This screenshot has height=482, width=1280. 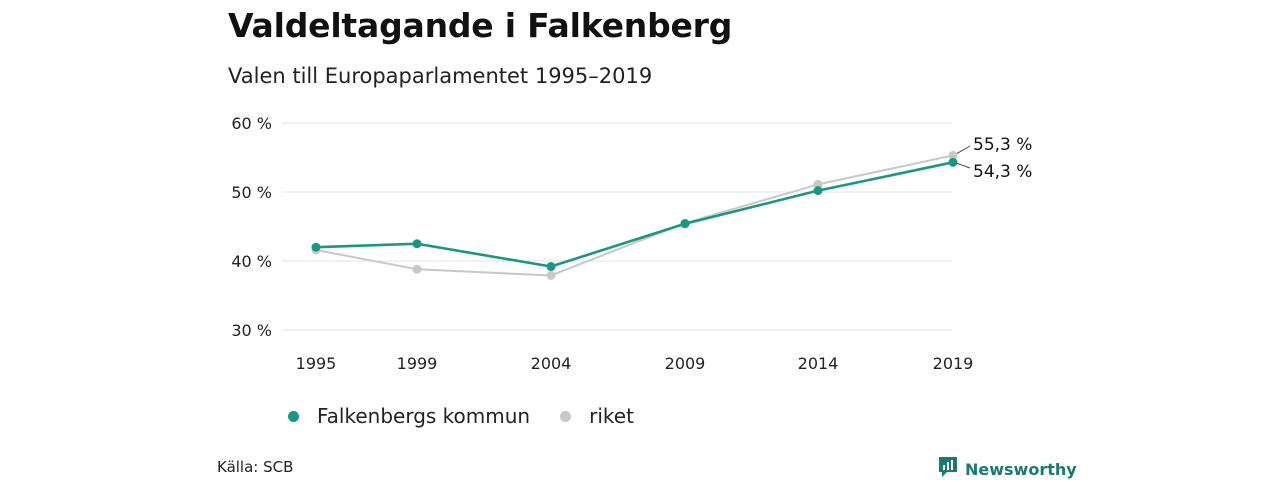 What do you see at coordinates (251, 123) in the screenshot?
I see `y-tick-label: 60 %` at bounding box center [251, 123].